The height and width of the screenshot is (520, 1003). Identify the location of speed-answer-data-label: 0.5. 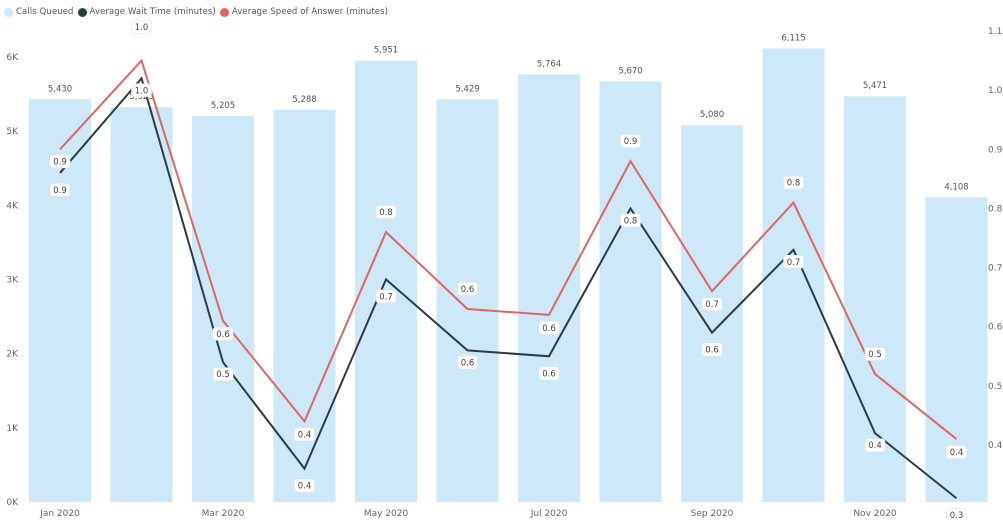
(875, 355).